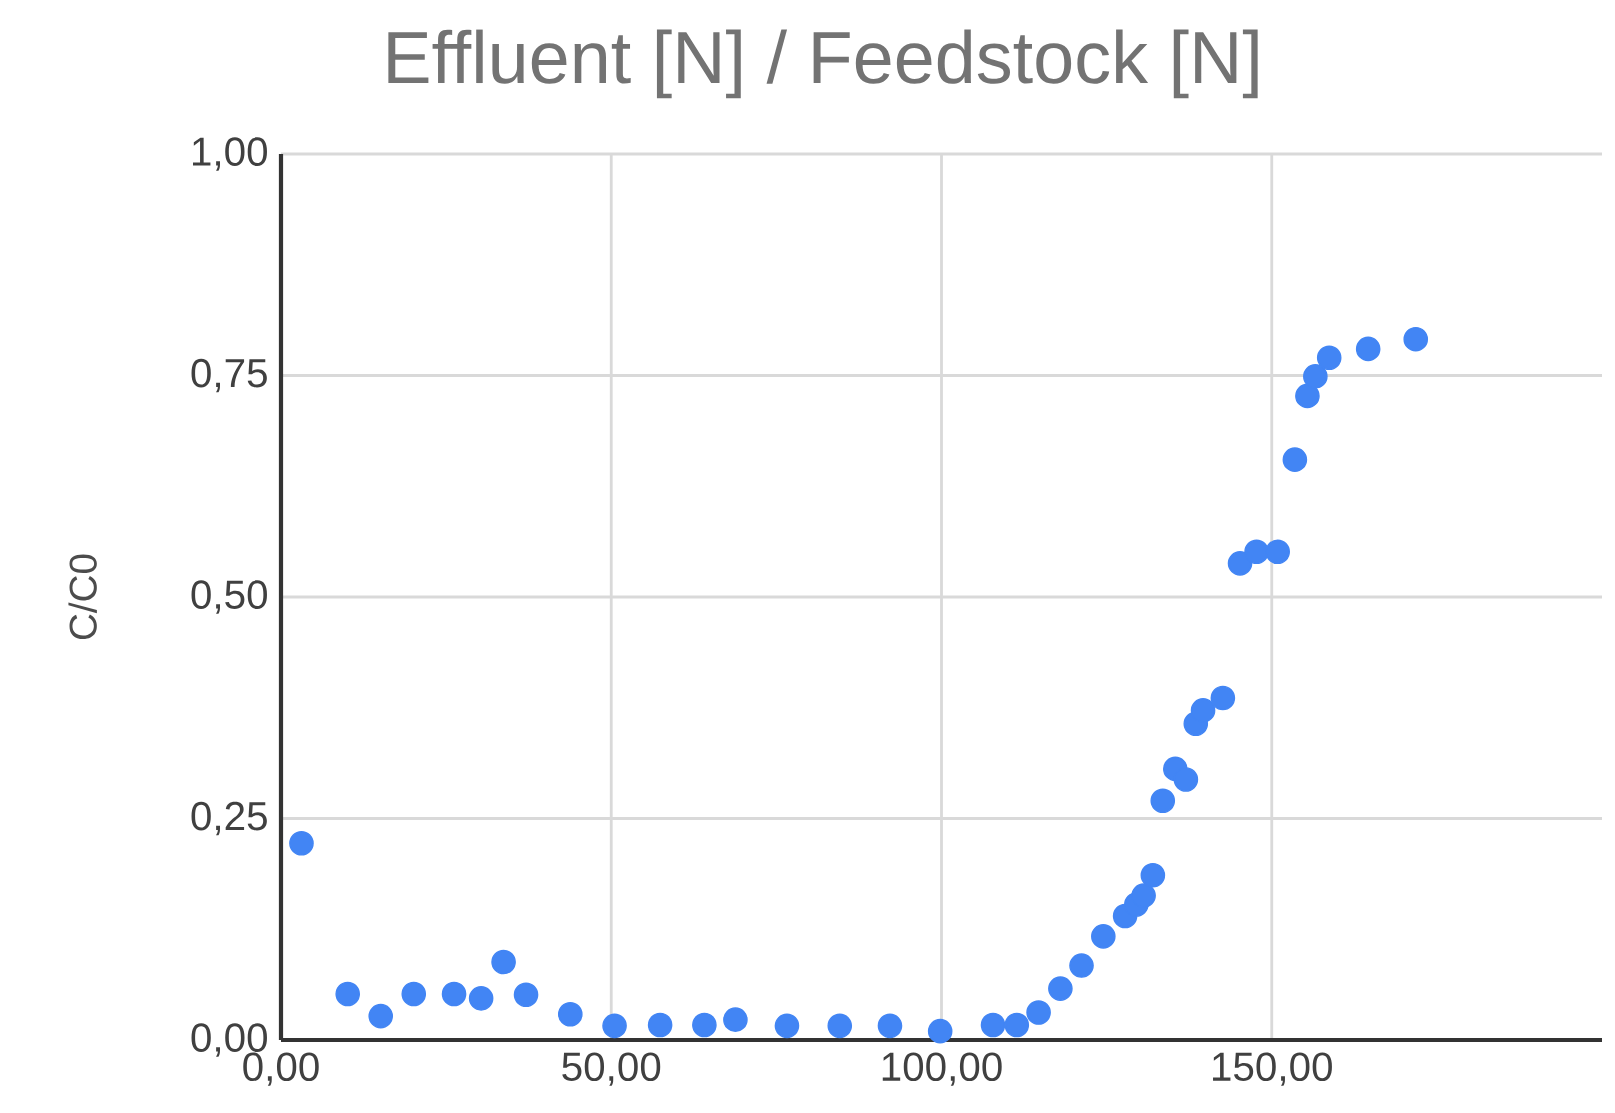 The height and width of the screenshot is (1113, 1615). Describe the element at coordinates (230, 154) in the screenshot. I see `y-tick-label: 1,00` at that location.